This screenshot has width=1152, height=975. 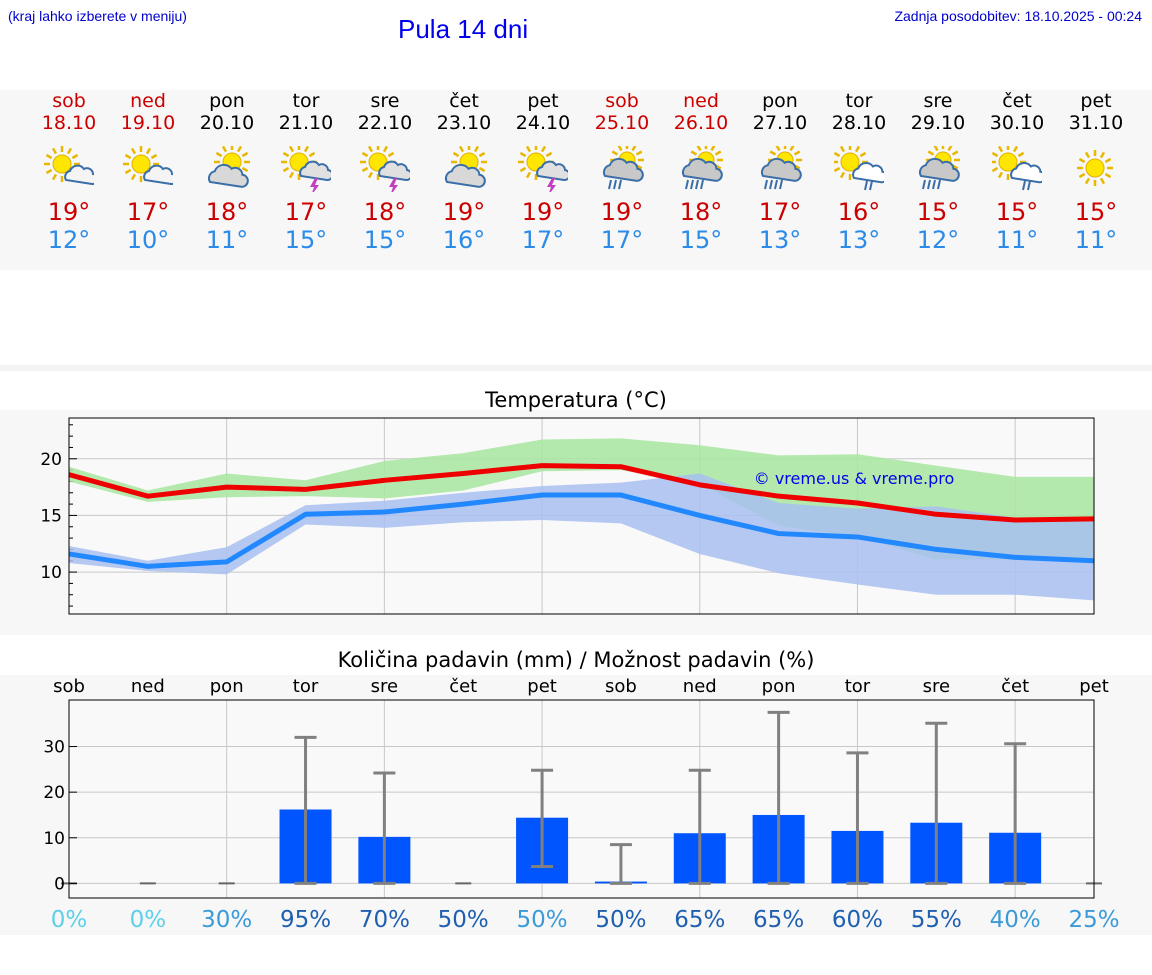 I want to click on precip-probability: 30%, so click(x=226, y=920).